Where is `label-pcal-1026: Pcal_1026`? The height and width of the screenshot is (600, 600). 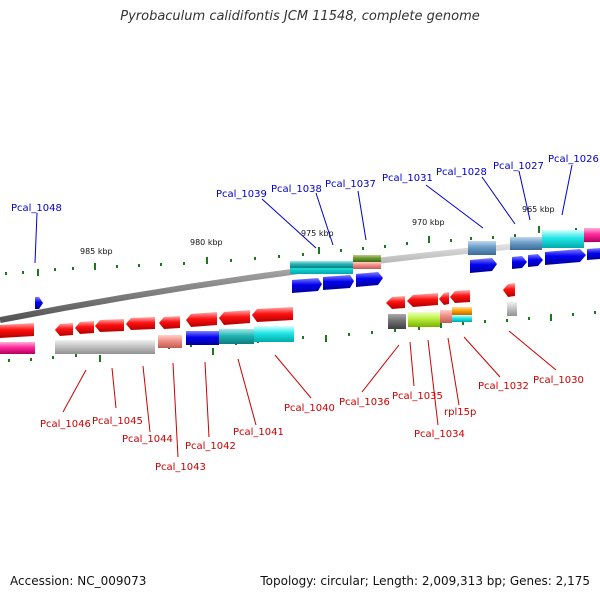
label-pcal-1026: Pcal_1026 is located at coordinates (573, 159).